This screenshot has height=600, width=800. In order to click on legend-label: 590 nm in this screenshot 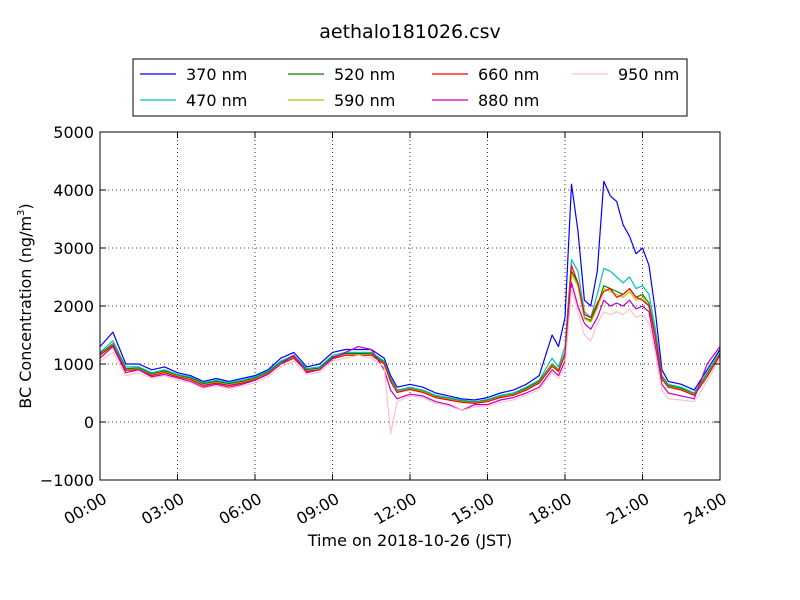, I will do `click(364, 100)`.